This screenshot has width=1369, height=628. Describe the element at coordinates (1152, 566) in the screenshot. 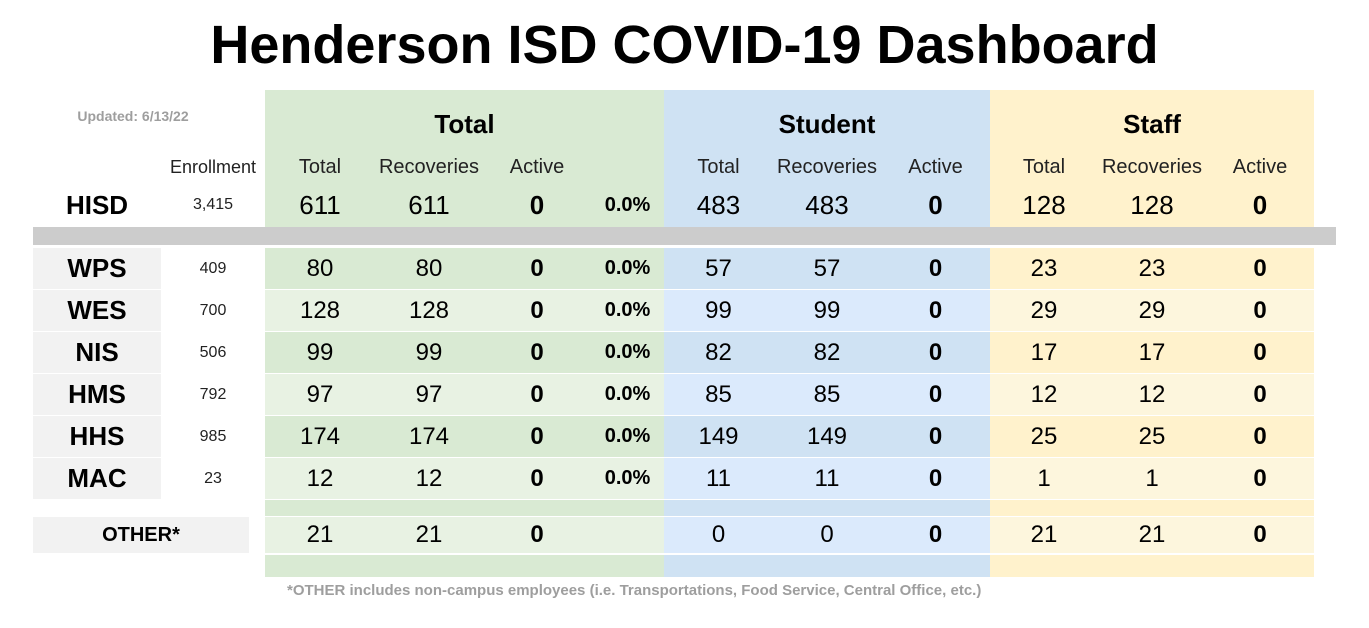

I see `bottom-staff` at that location.